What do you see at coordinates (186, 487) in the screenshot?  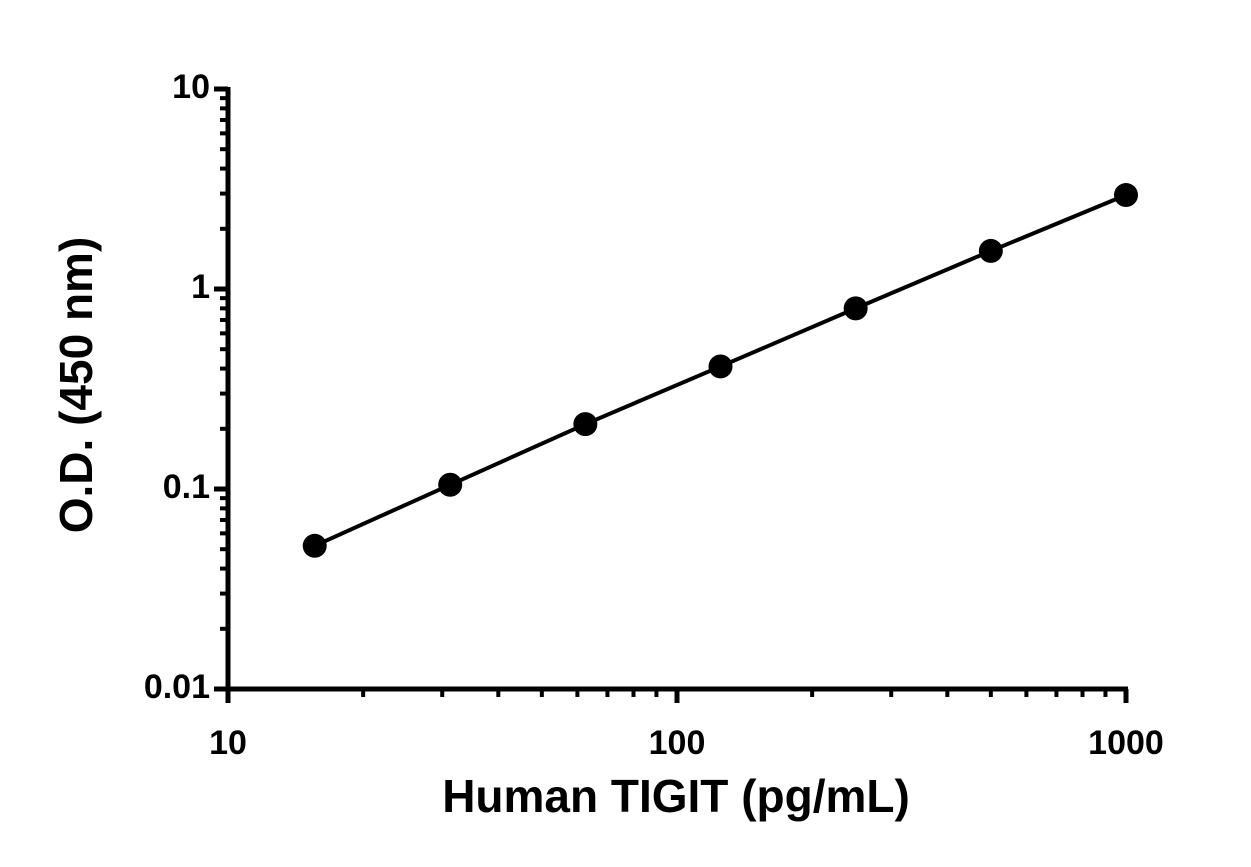 I see `y-tick-label: 0.1` at bounding box center [186, 487].